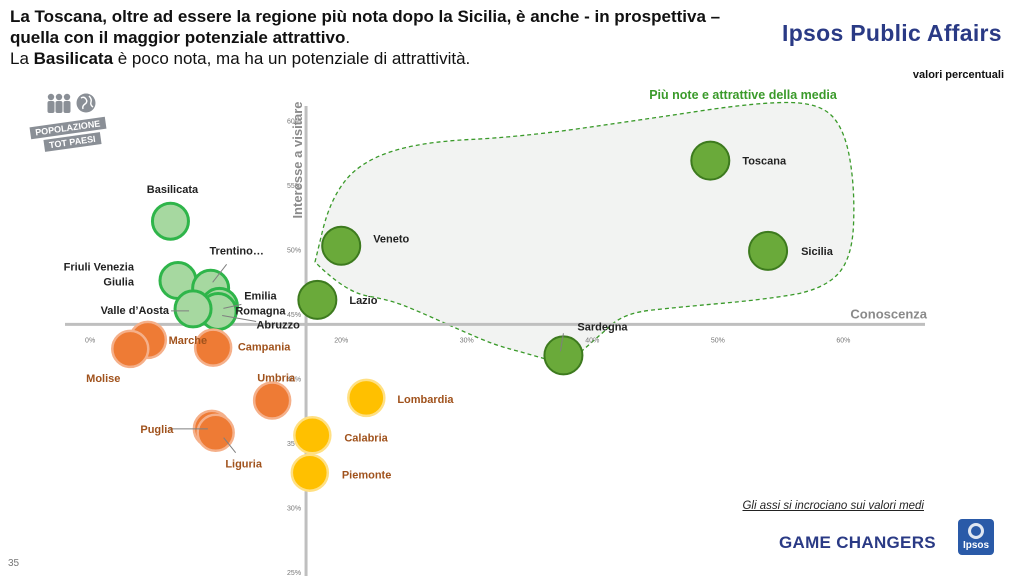 This screenshot has height=576, width=1024. What do you see at coordinates (366, 438) in the screenshot?
I see `point-label: Calabria` at bounding box center [366, 438].